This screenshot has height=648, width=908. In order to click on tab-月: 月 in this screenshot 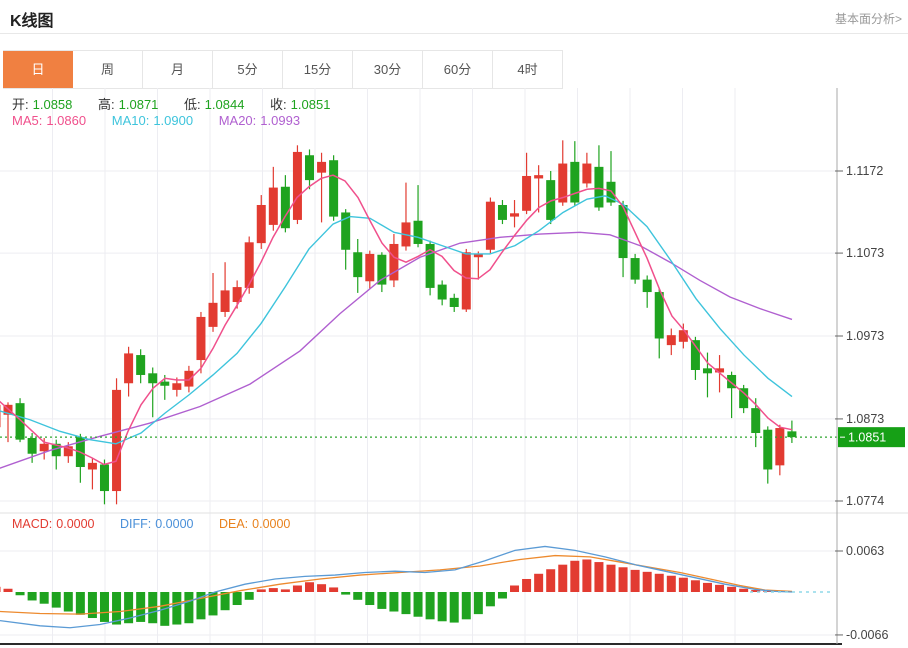, I will do `click(178, 69)`.